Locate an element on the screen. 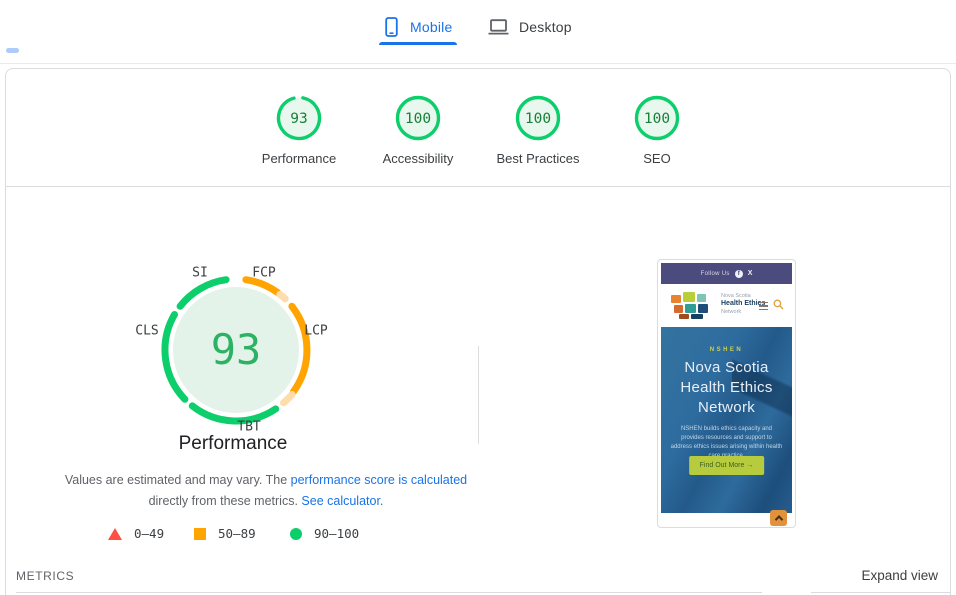  screenshot-site-header: Nova Scotia Health Ethics Network is located at coordinates (726, 305).